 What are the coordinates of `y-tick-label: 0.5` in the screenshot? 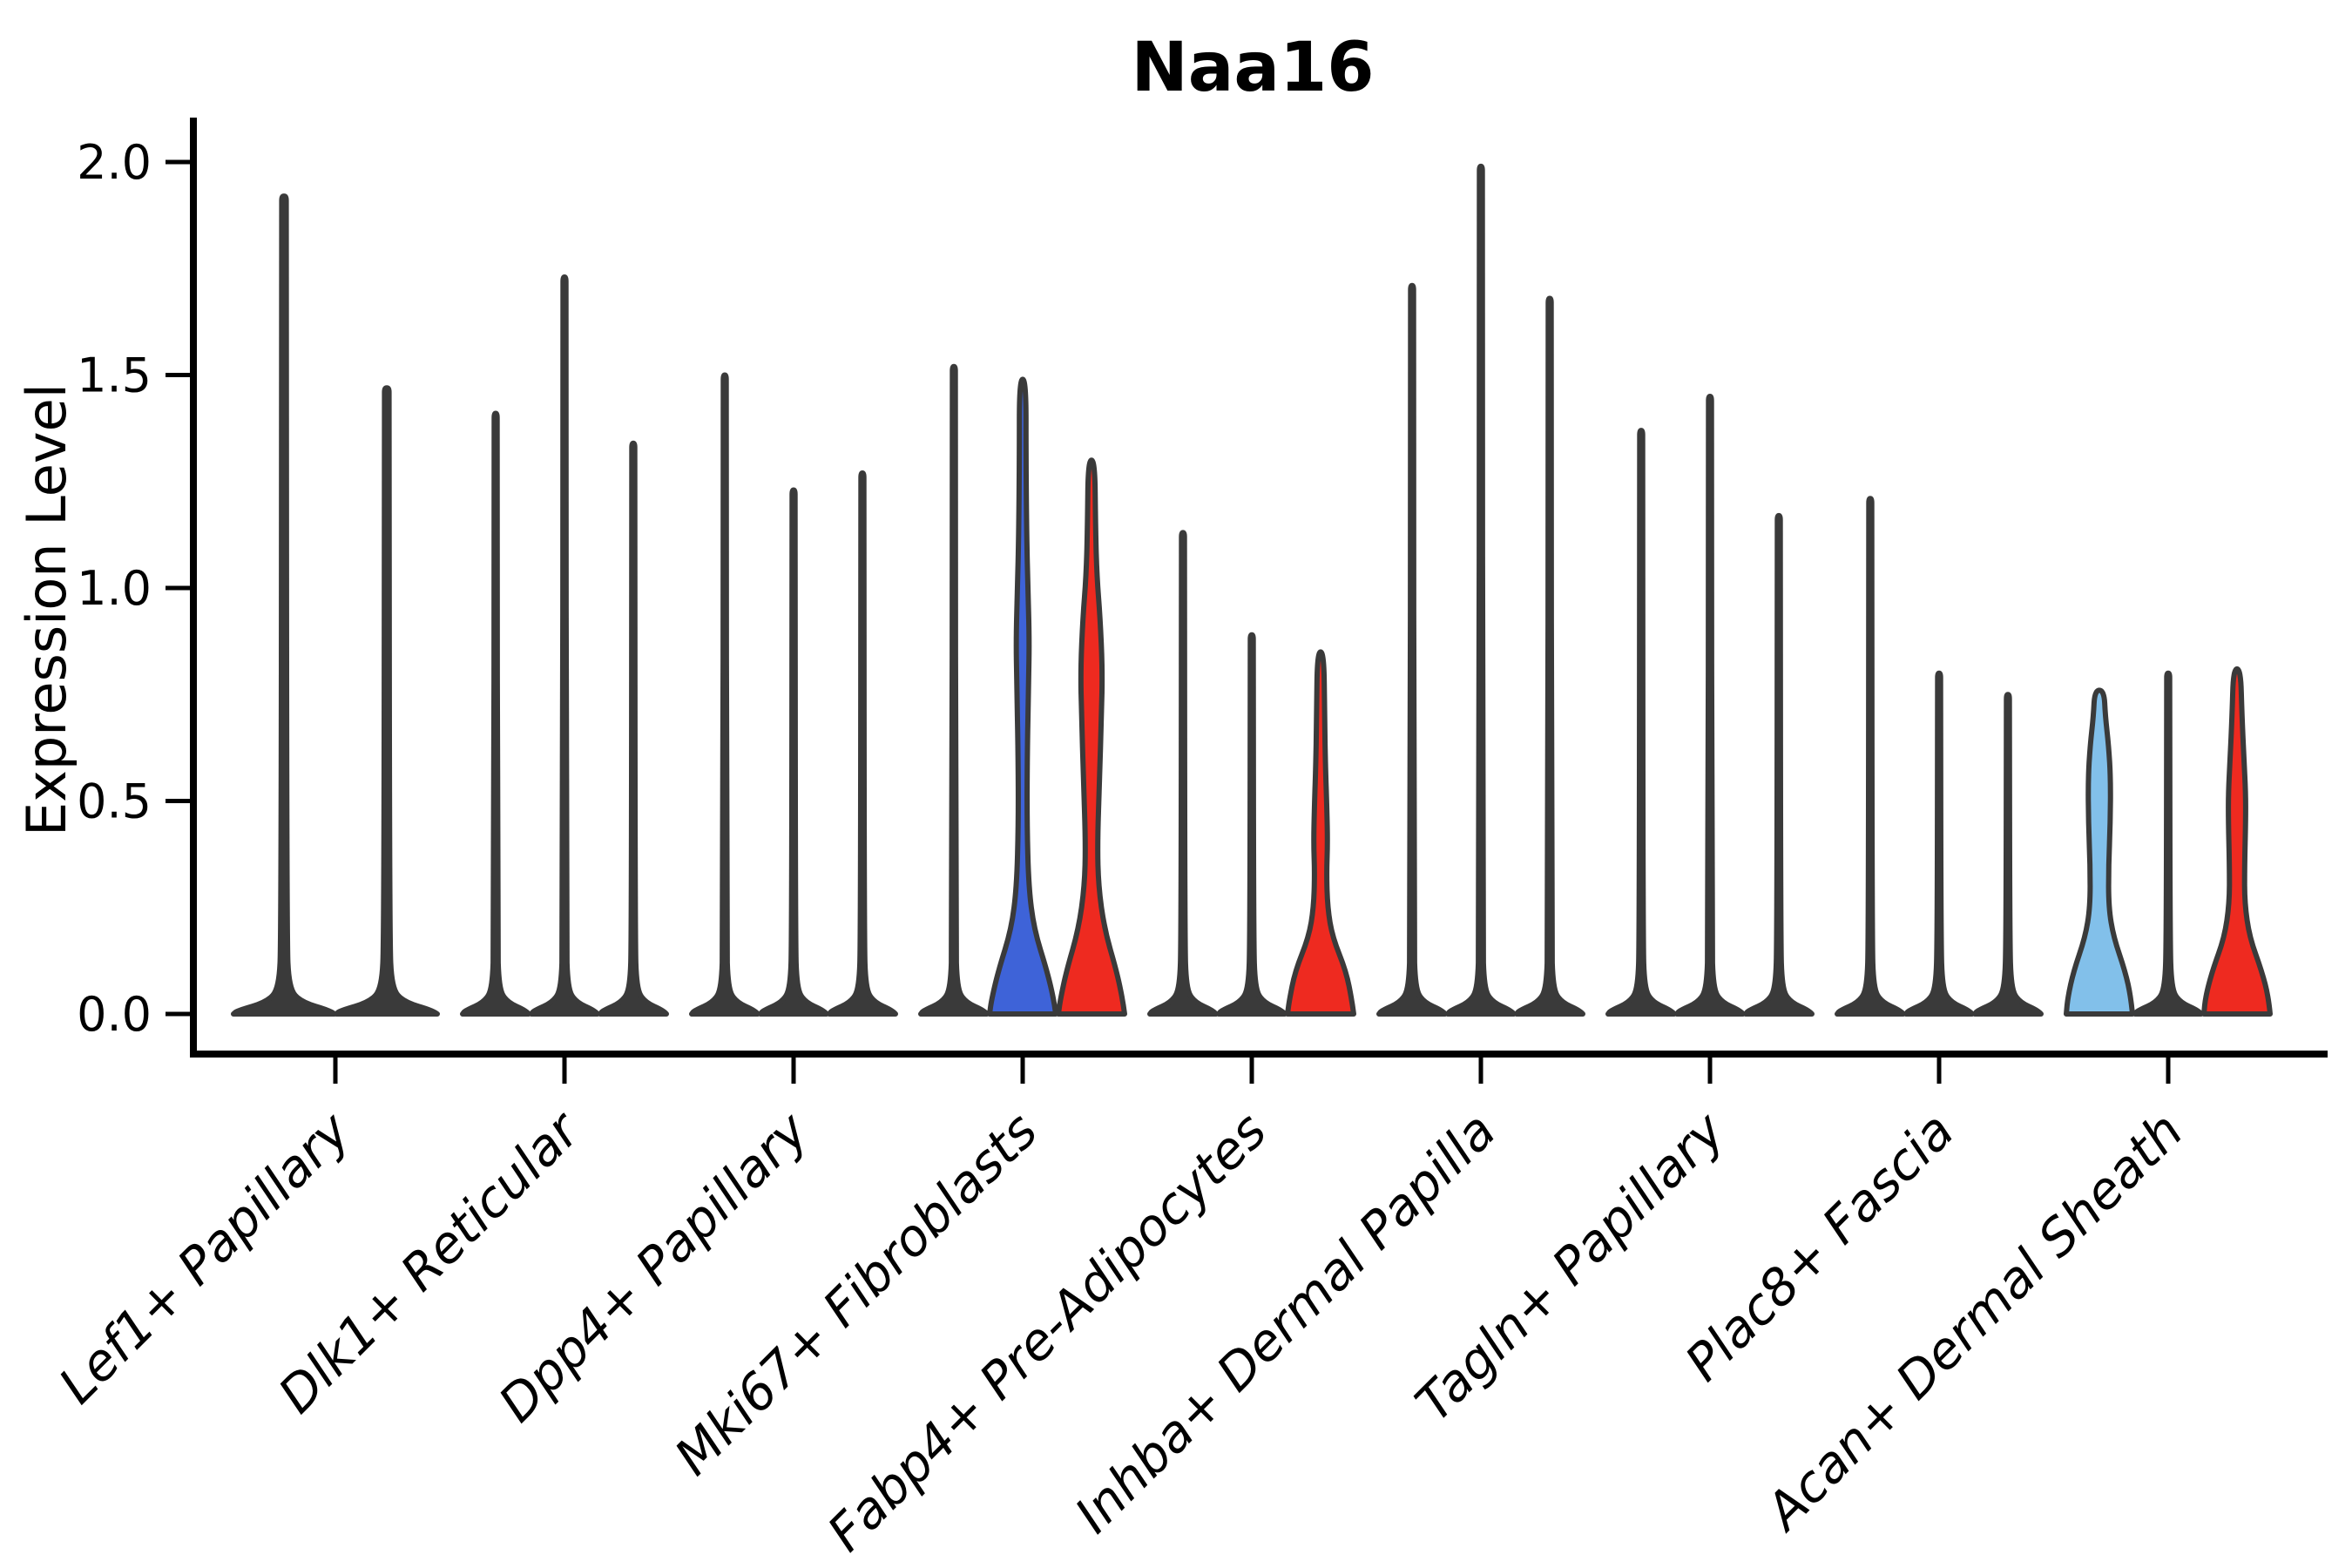 It's located at (114, 801).